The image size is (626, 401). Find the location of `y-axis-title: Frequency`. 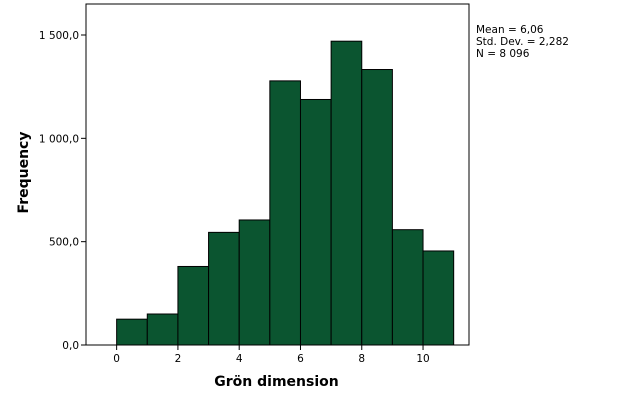

y-axis-title: Frequency is located at coordinates (24, 173).